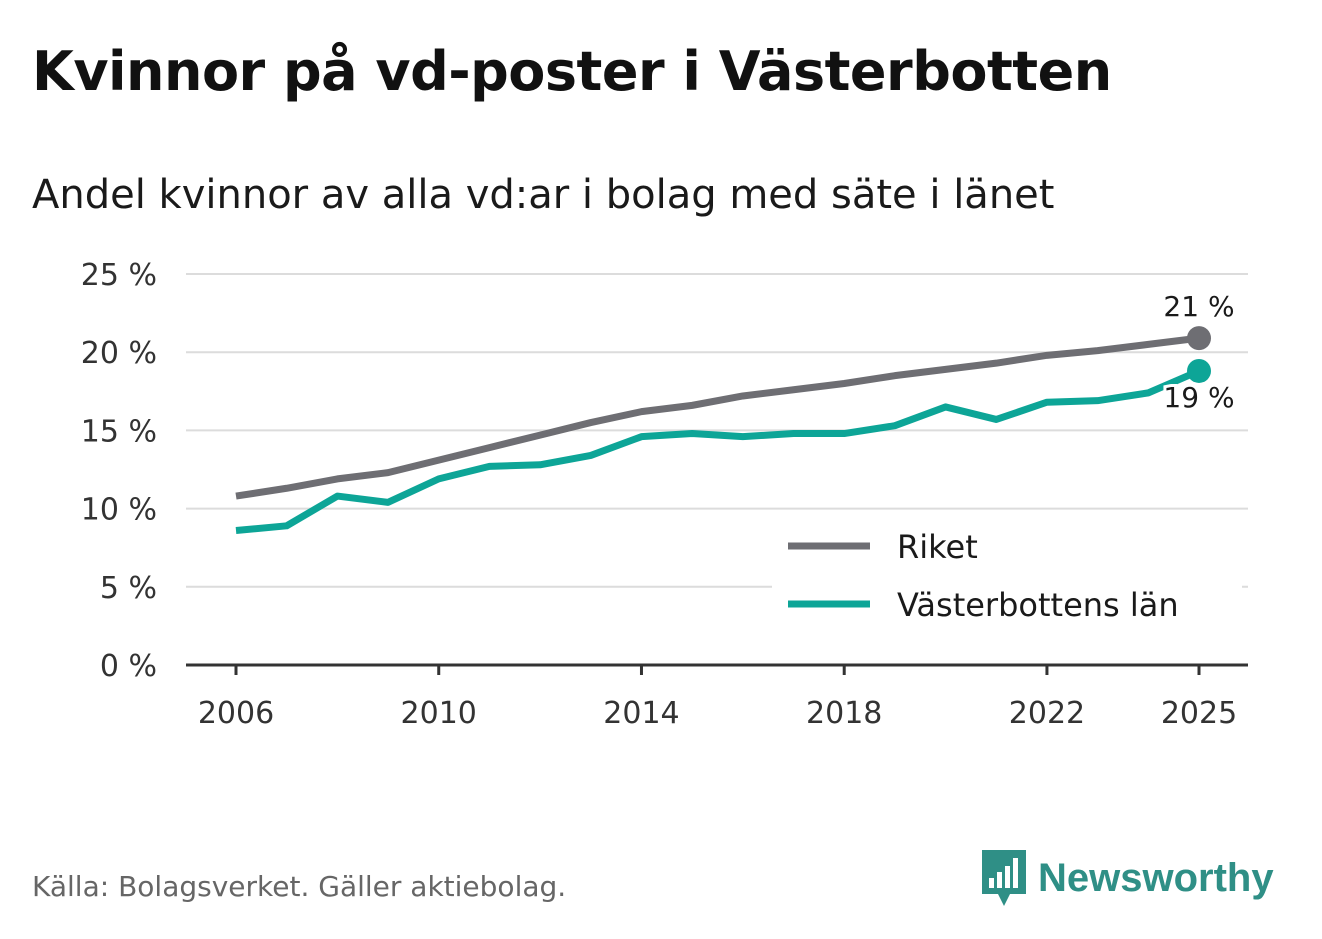 The image size is (1322, 939). Describe the element at coordinates (439, 713) in the screenshot. I see `x-tick-label: 2010` at that location.